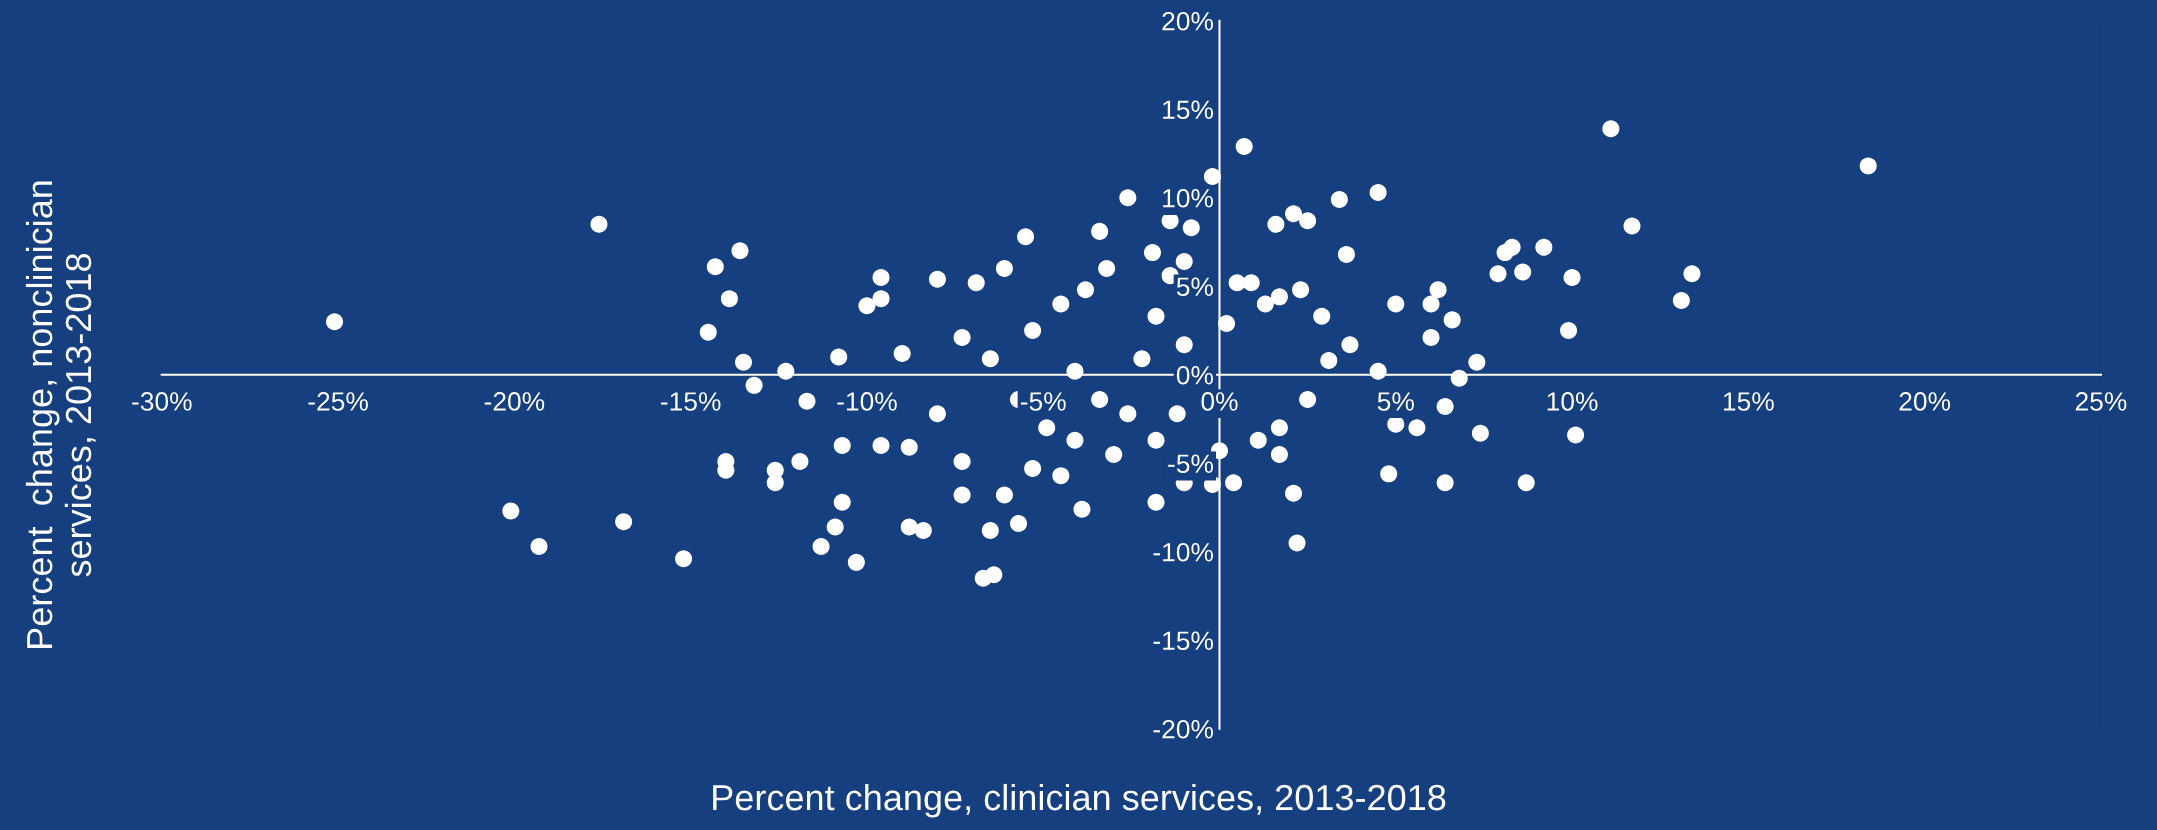  I want to click on y-tick-label: -20%, so click(1183, 729).